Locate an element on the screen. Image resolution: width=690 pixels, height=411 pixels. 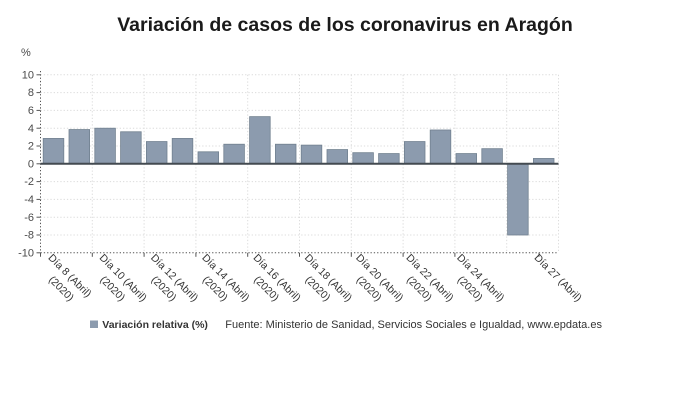
svg-text: 10 is located at coordinates (28, 75).